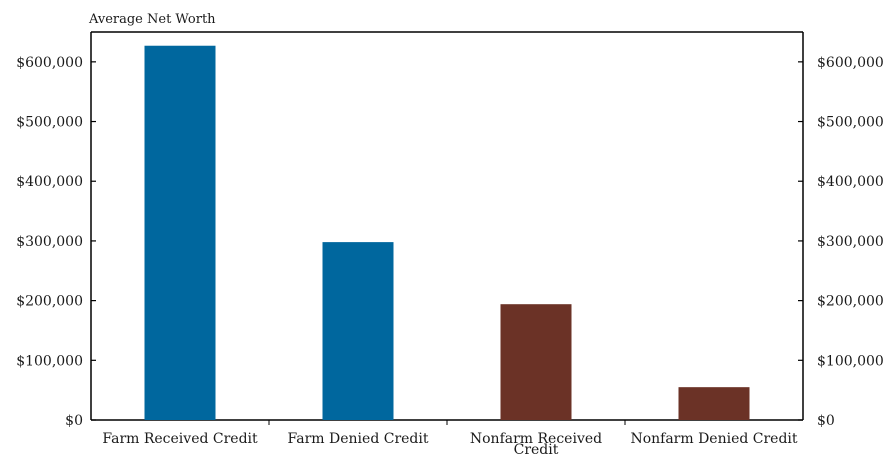  Describe the element at coordinates (714, 403) in the screenshot. I see `bar-nonfarm-denied-credit` at that location.